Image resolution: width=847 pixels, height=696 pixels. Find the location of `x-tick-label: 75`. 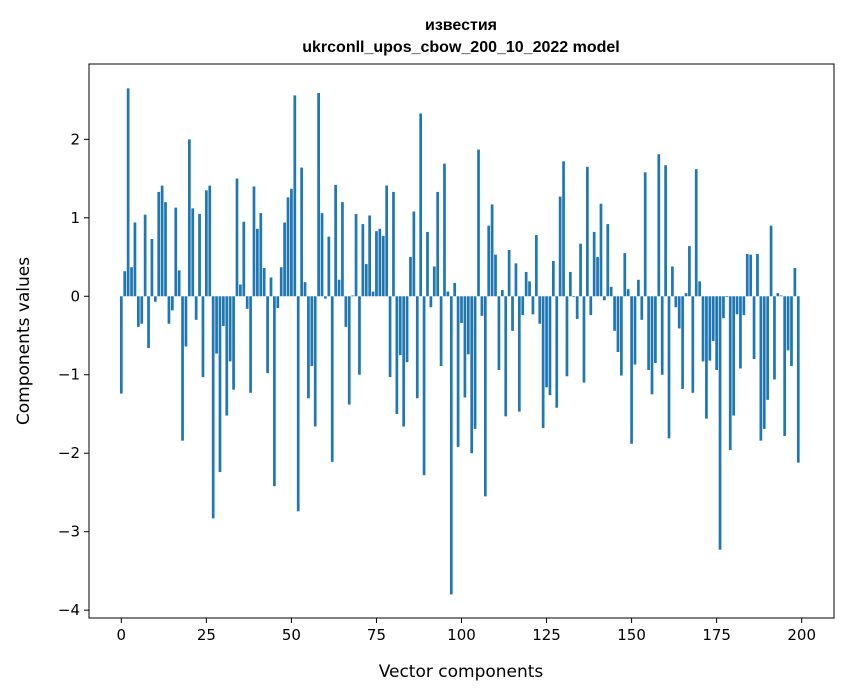

x-tick-label: 75 is located at coordinates (376, 635).